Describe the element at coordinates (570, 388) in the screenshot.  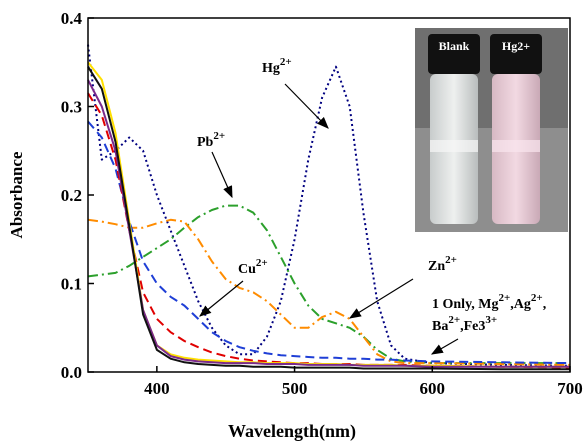
I see `x-tick-label: 700` at that location.